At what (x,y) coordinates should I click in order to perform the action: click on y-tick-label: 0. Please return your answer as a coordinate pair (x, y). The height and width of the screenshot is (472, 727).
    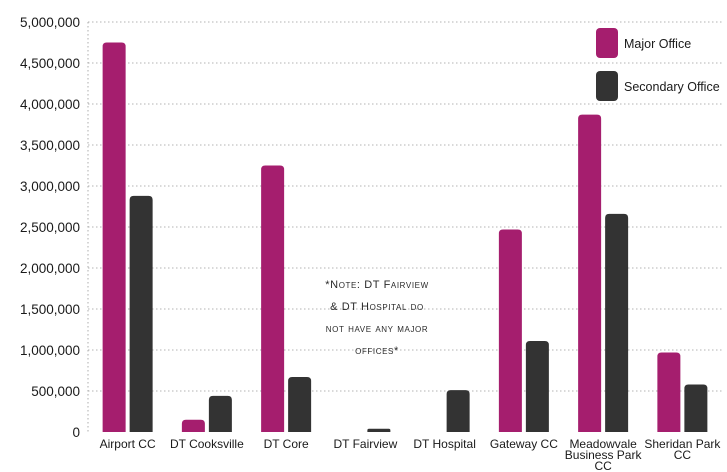
    Looking at the image, I should click on (76, 432).